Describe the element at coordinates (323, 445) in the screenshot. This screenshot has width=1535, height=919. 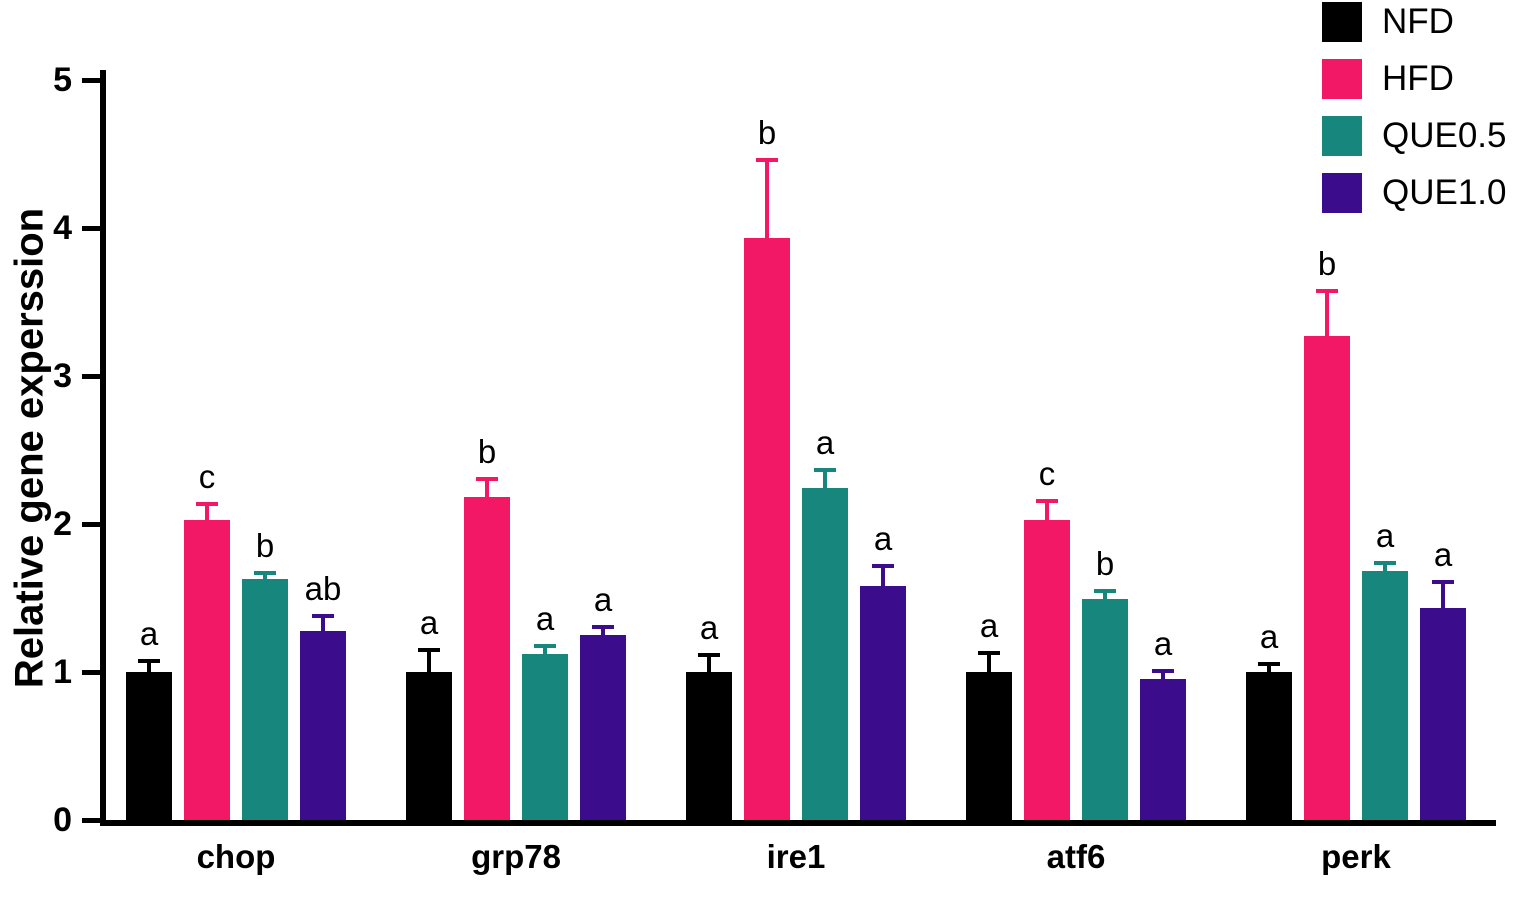
I see `bar-slot: ab` at that location.